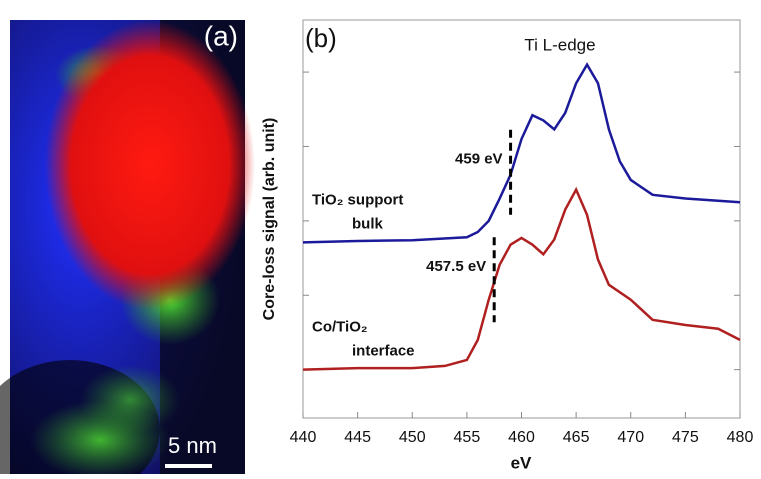 The height and width of the screenshot is (479, 761). Describe the element at coordinates (221, 35) in the screenshot. I see `panel-label: (a)` at that location.